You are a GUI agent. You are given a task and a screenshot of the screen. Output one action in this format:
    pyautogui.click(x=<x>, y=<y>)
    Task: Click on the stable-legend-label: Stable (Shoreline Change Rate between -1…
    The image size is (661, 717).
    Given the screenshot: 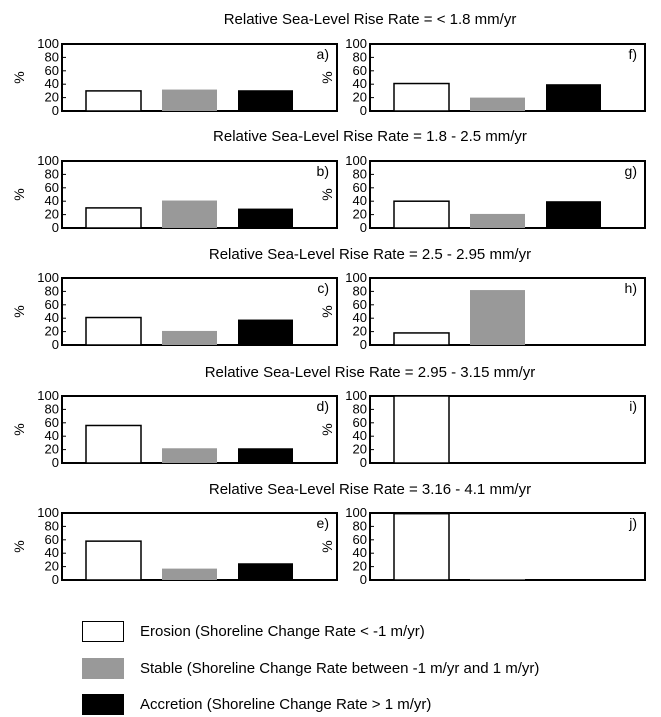 What is the action you would take?
    pyautogui.click(x=340, y=668)
    